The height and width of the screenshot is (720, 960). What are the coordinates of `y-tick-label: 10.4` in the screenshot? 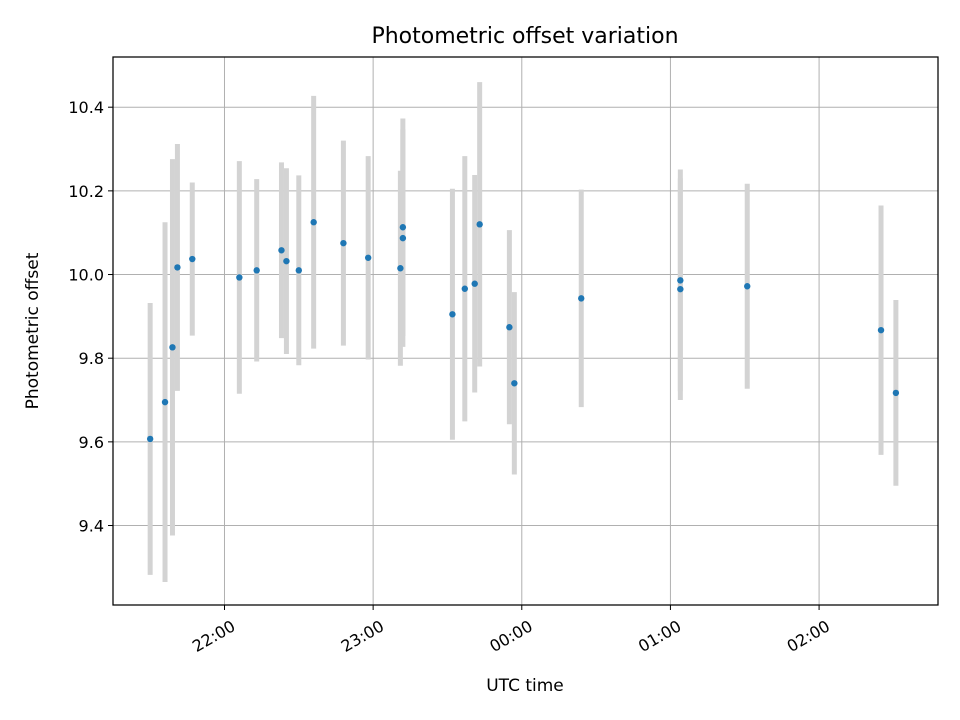 It's located at (86, 107).